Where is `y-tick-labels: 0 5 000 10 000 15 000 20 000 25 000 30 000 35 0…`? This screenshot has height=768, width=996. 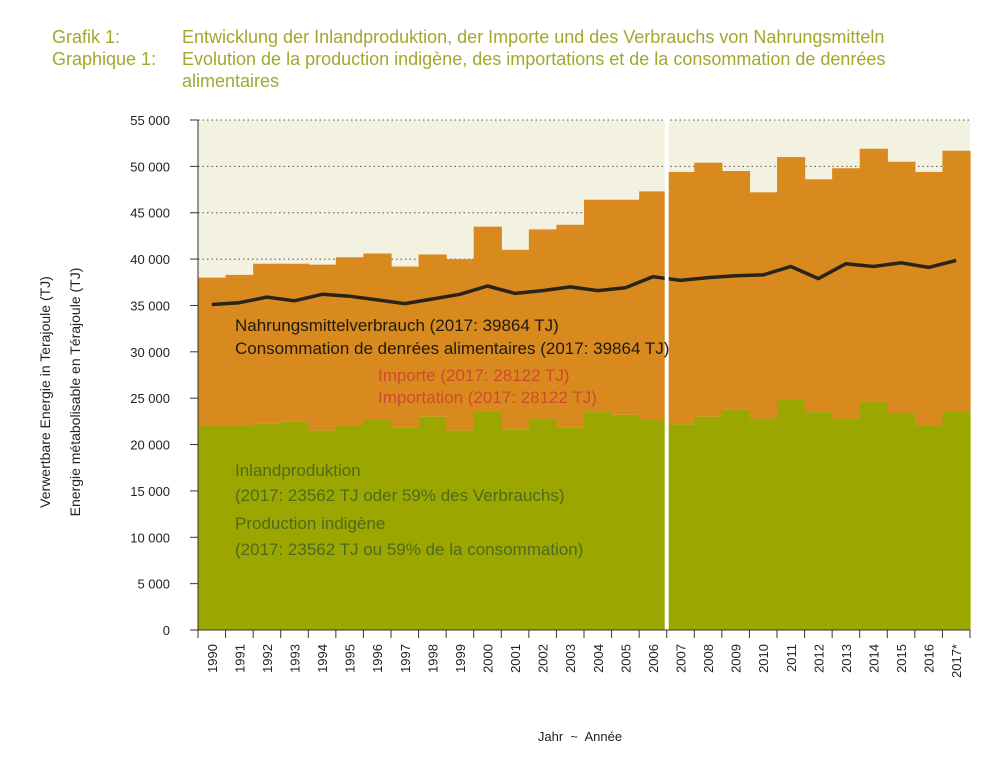
y-tick-labels: 0 5 000 10 000 15 000 20 000 25 000 30 000 35 0… is located at coordinates (164, 375).